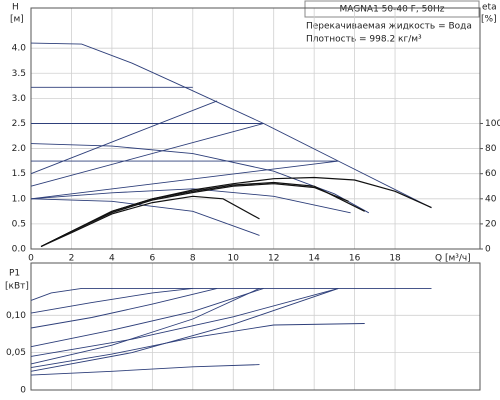  What do you see at coordinates (72, 259) in the screenshot?
I see `x-tick-label: 2` at bounding box center [72, 259].